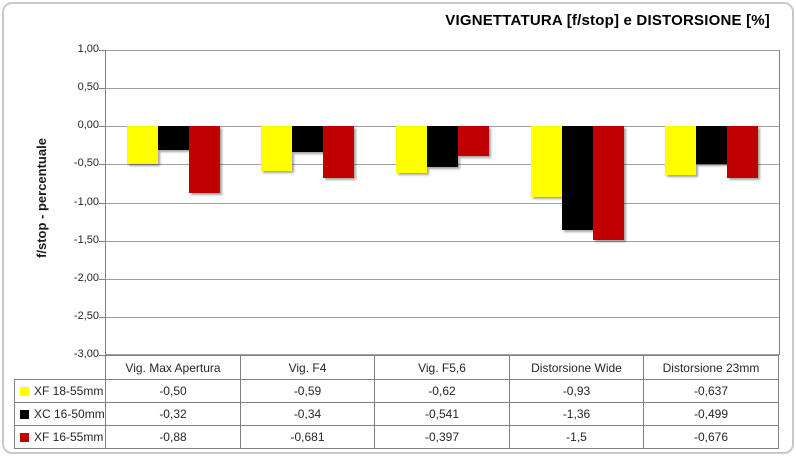 This screenshot has width=796, height=456. I want to click on chart-title: VIGNETTATURA [f/stop] e DISTORSIONE [%], so click(607, 20).